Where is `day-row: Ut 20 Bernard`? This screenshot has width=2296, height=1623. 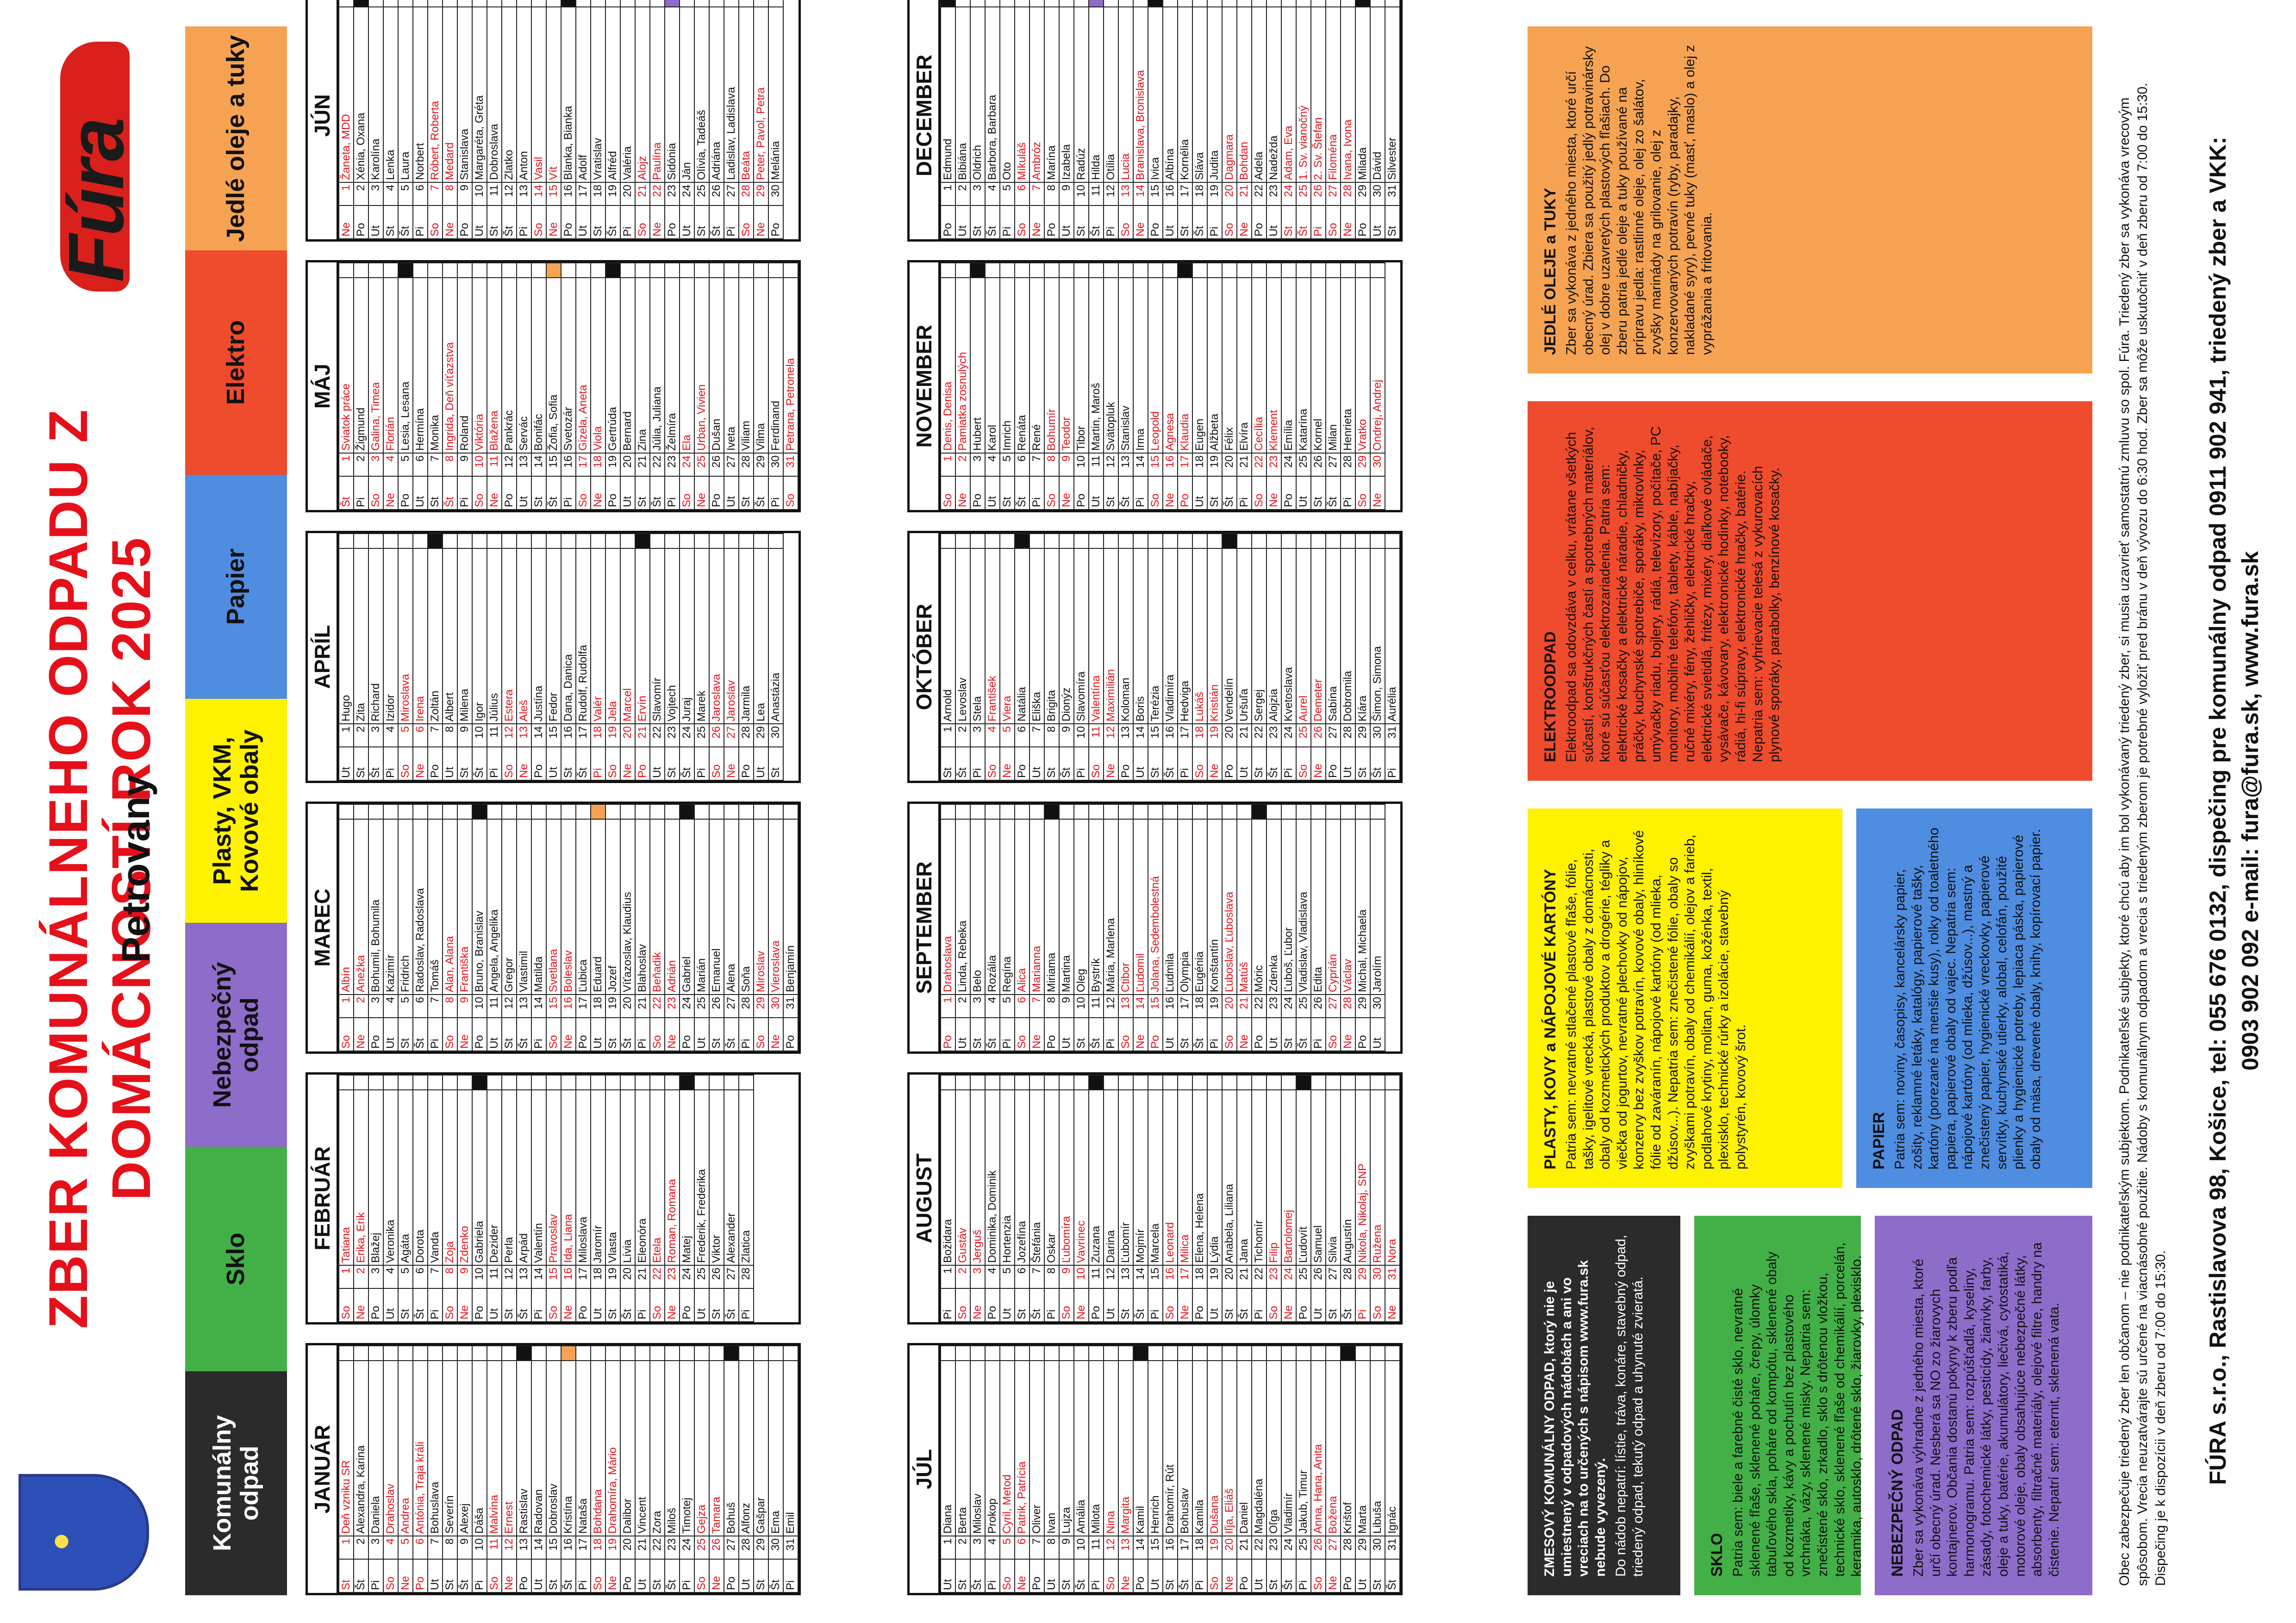 day-row: Ut 20 Bernard is located at coordinates (627, 386).